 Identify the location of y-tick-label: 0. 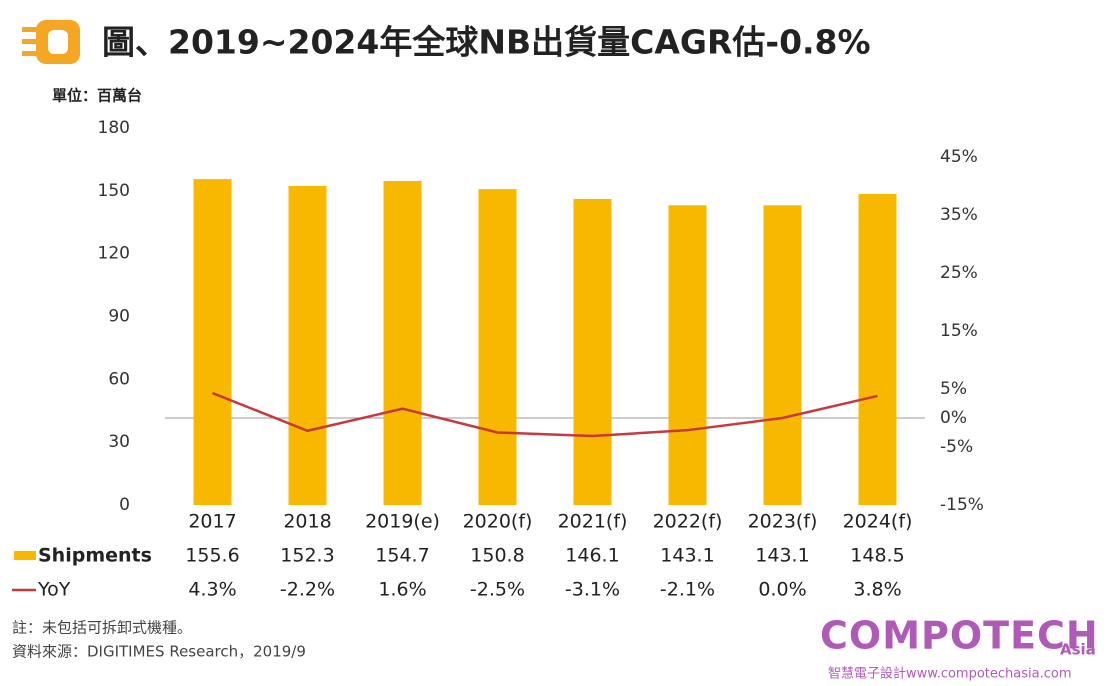
(124, 505).